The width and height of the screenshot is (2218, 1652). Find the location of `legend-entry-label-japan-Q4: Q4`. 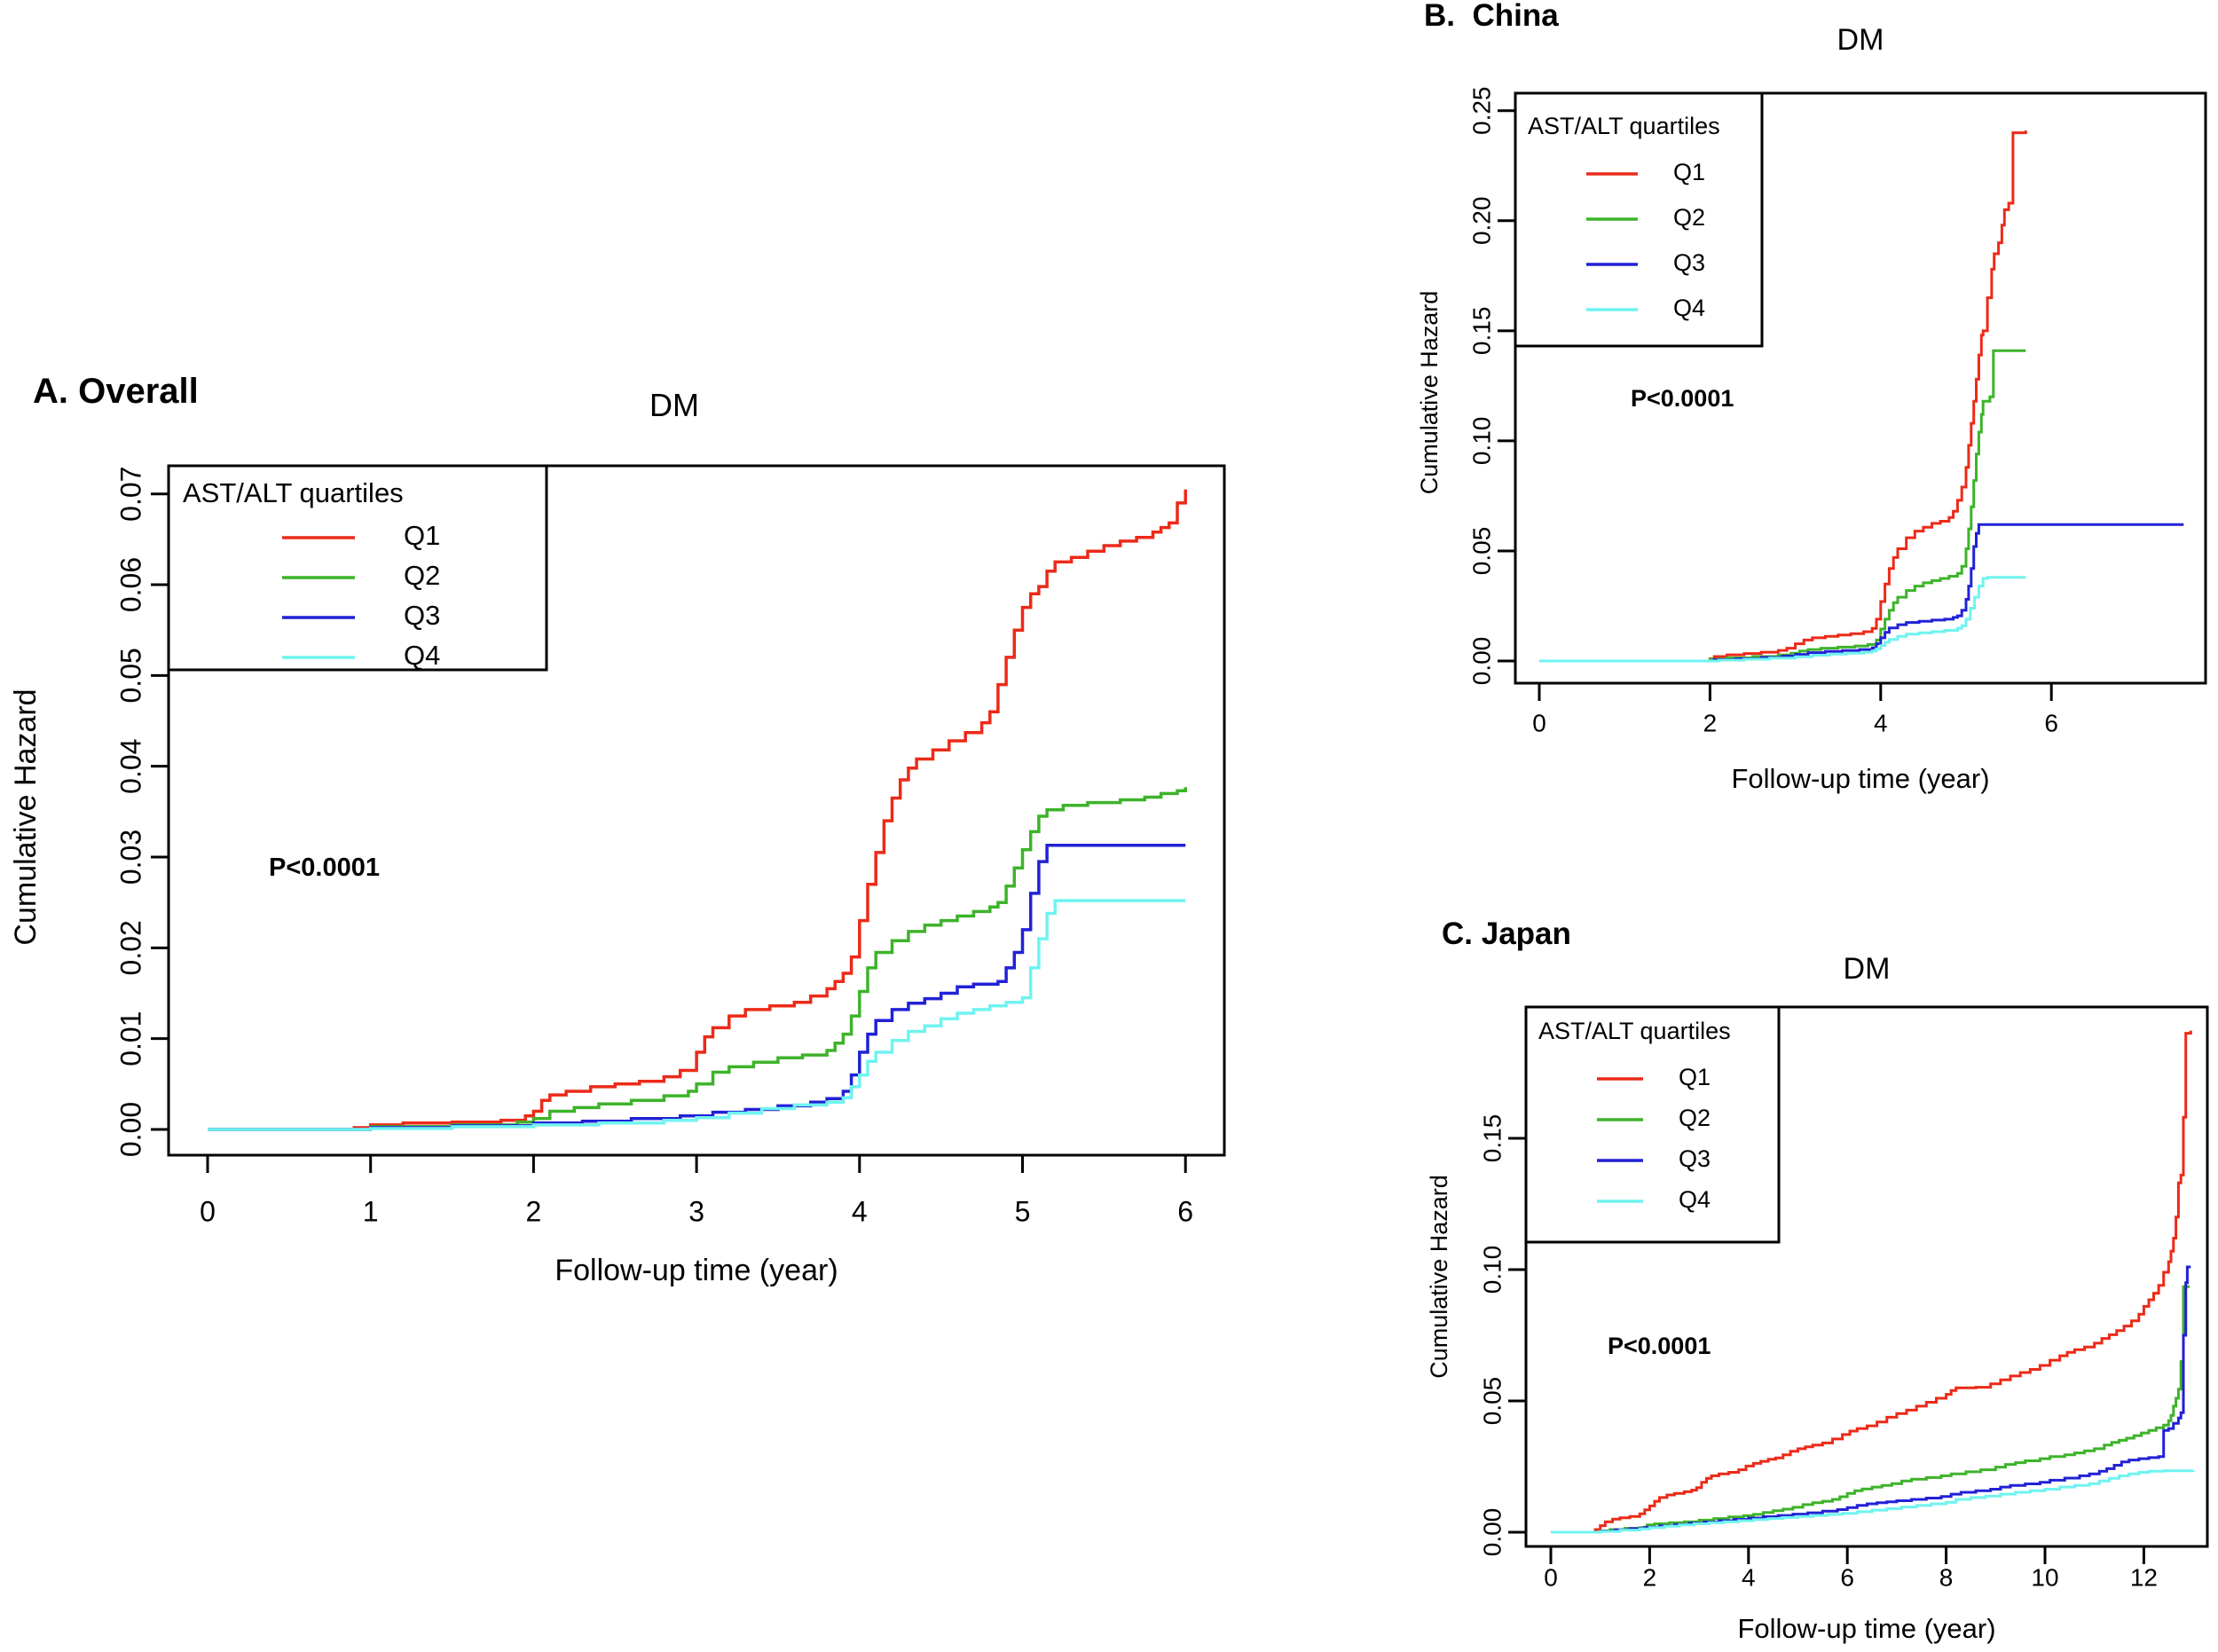

legend-entry-label-japan-Q4: Q4 is located at coordinates (1695, 1199).